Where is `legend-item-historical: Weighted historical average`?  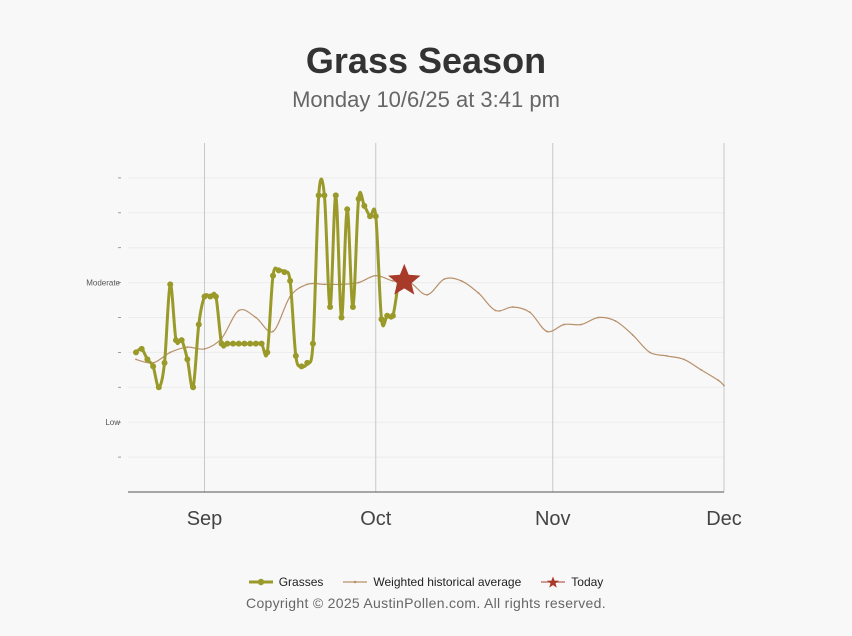
legend-item-historical: Weighted historical average is located at coordinates (432, 582).